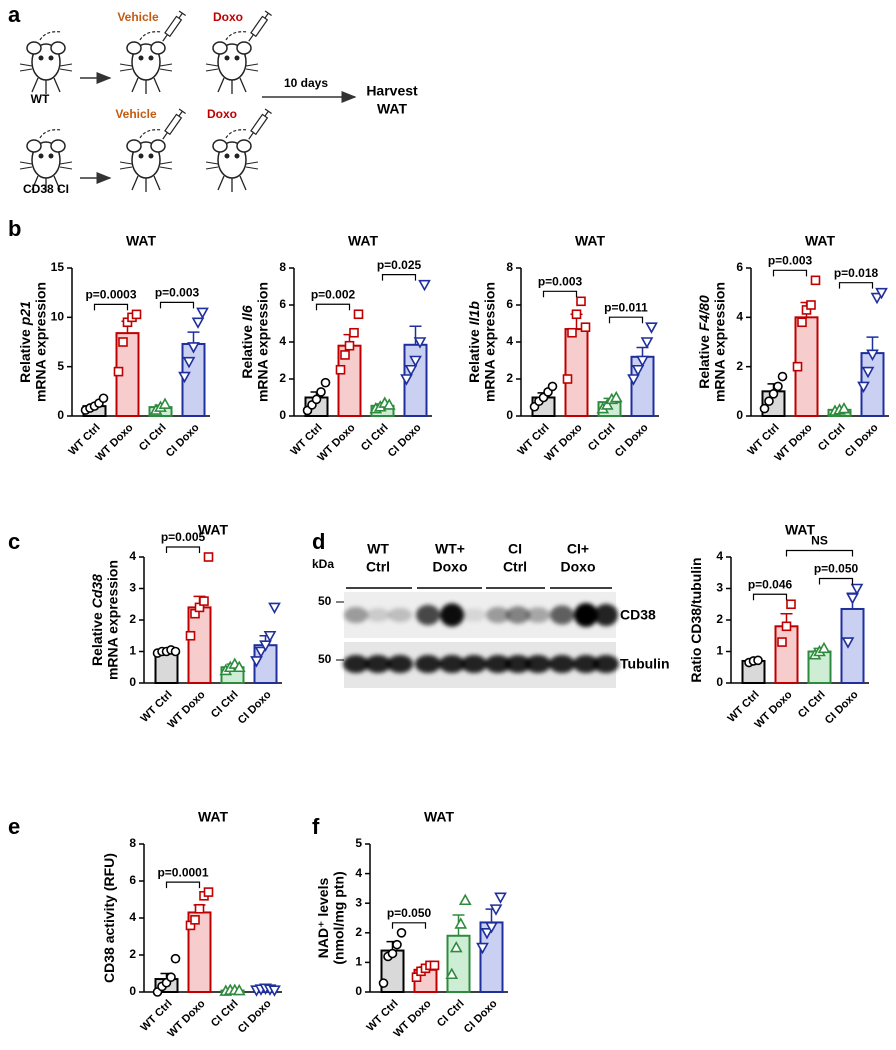 This screenshot has width=896, height=1050. I want to click on p-value: p=0.003, so click(790, 261).